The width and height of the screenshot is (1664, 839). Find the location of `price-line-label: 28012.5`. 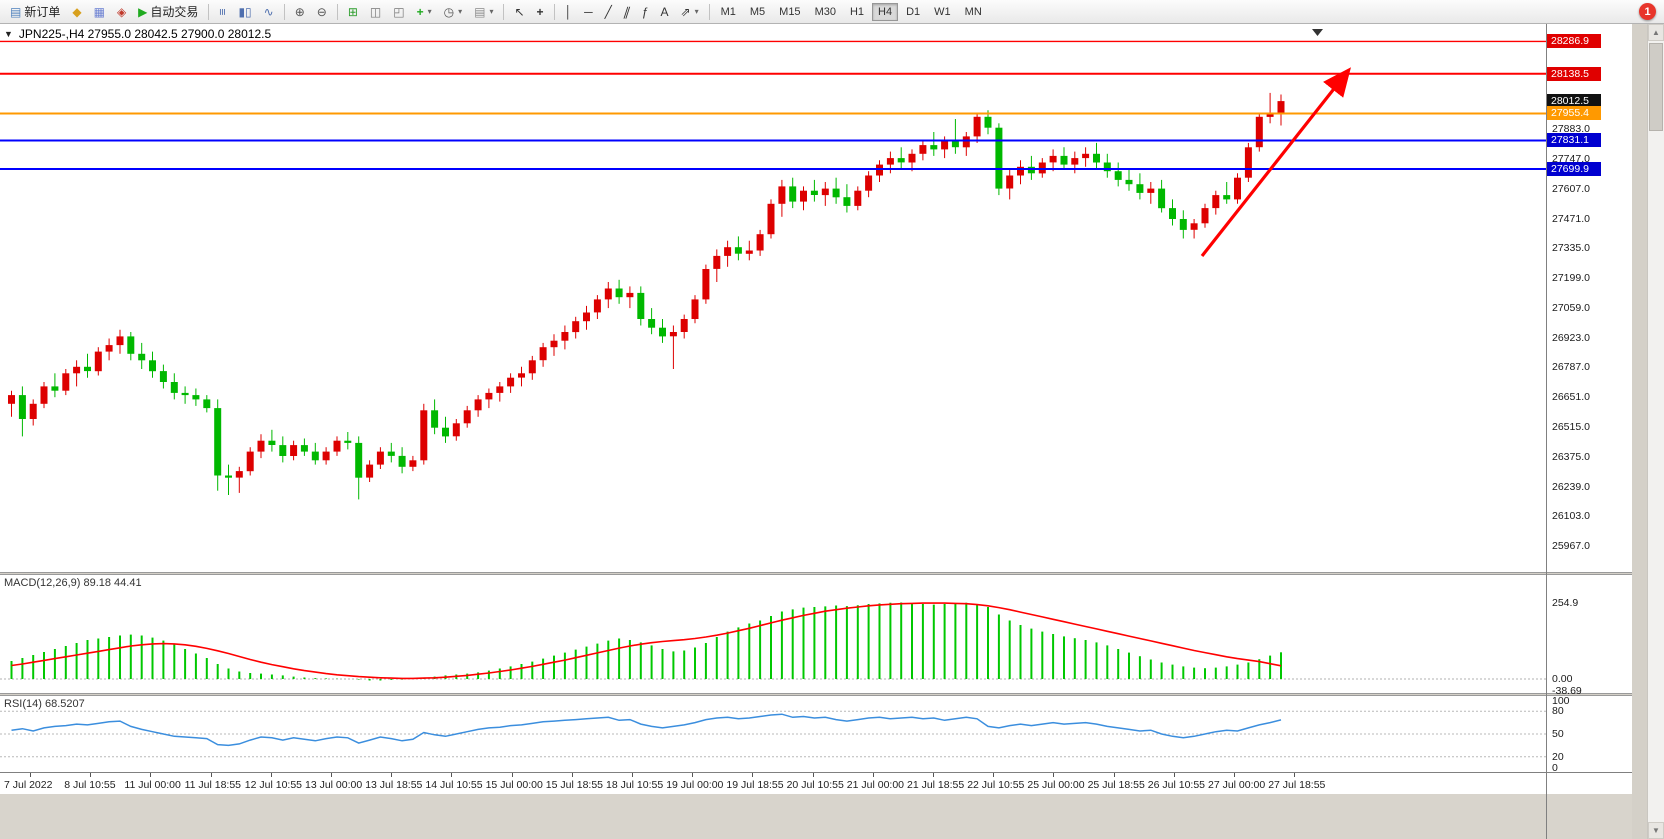

price-line-label: 28012.5 is located at coordinates (1574, 101).